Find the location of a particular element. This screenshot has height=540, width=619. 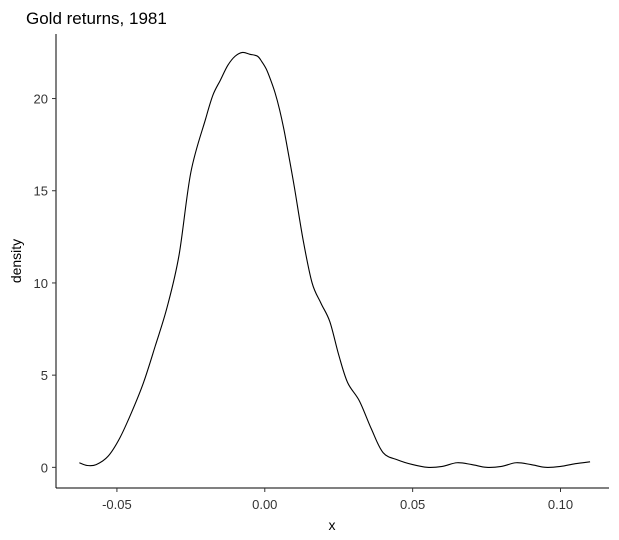

chart-title: Gold returns, 1981 is located at coordinates (96, 18).